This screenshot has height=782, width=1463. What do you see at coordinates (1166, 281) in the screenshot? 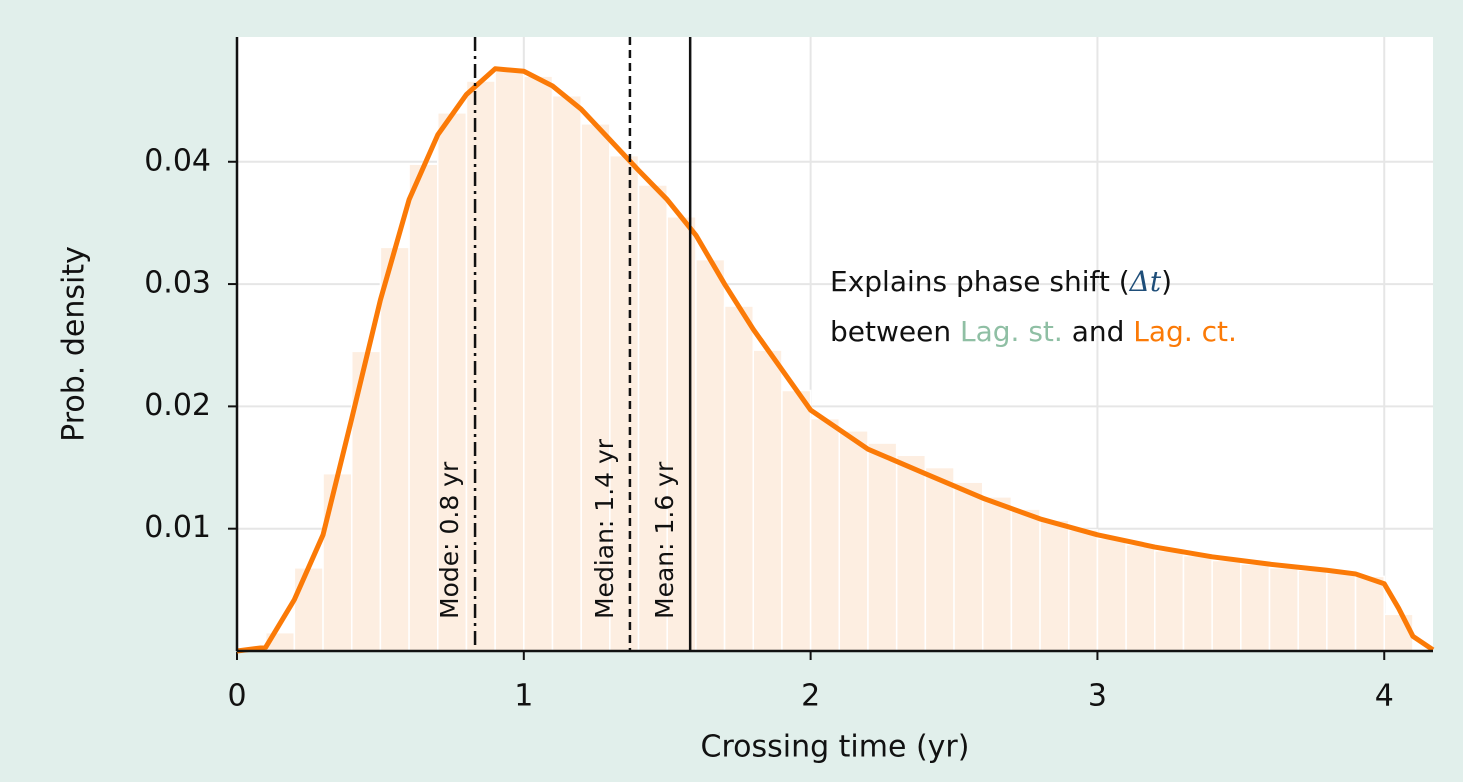
I see `annotation-part: )` at bounding box center [1166, 281].